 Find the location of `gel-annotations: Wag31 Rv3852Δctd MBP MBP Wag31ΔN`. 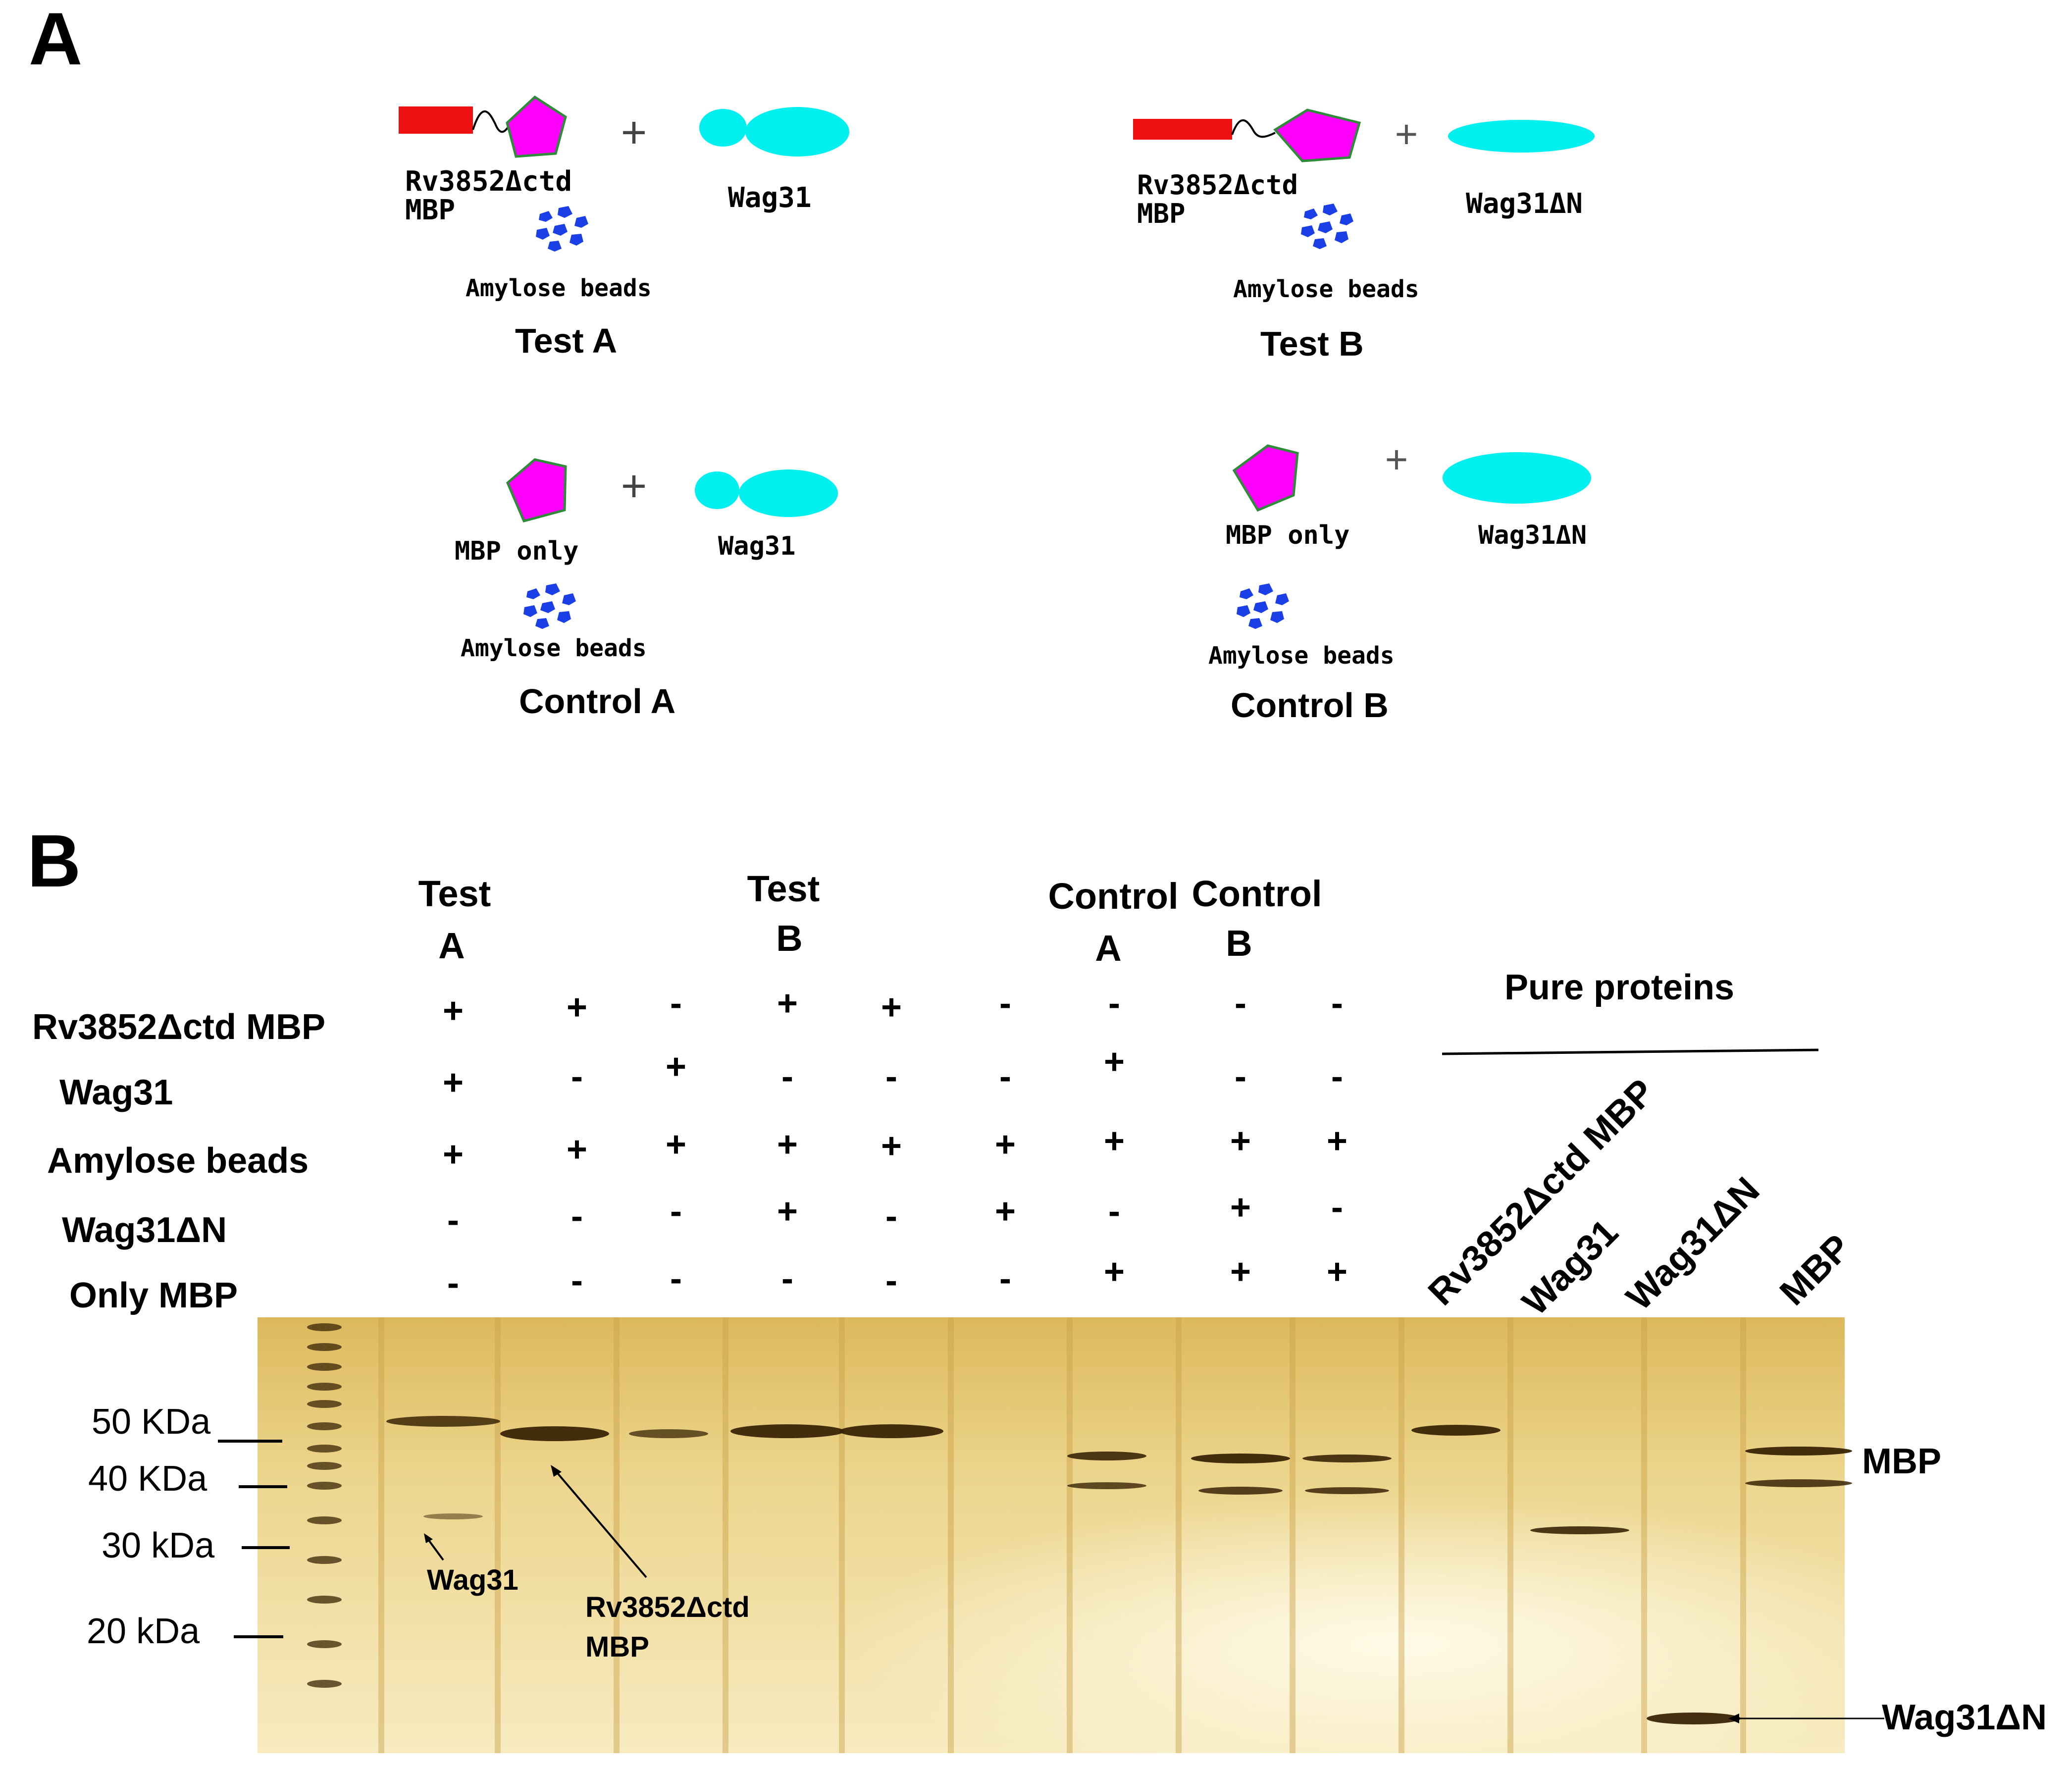

gel-annotations: Wag31 Rv3852Δctd MBP MBP Wag31ΔN is located at coordinates (1236, 1589).